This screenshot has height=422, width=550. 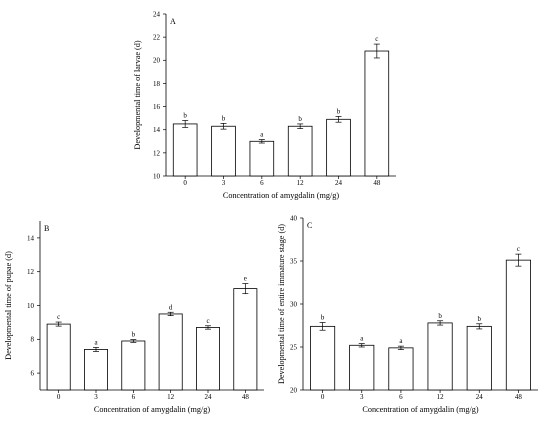 What do you see at coordinates (294, 304) in the screenshot?
I see `y-tick-label: 30` at bounding box center [294, 304].